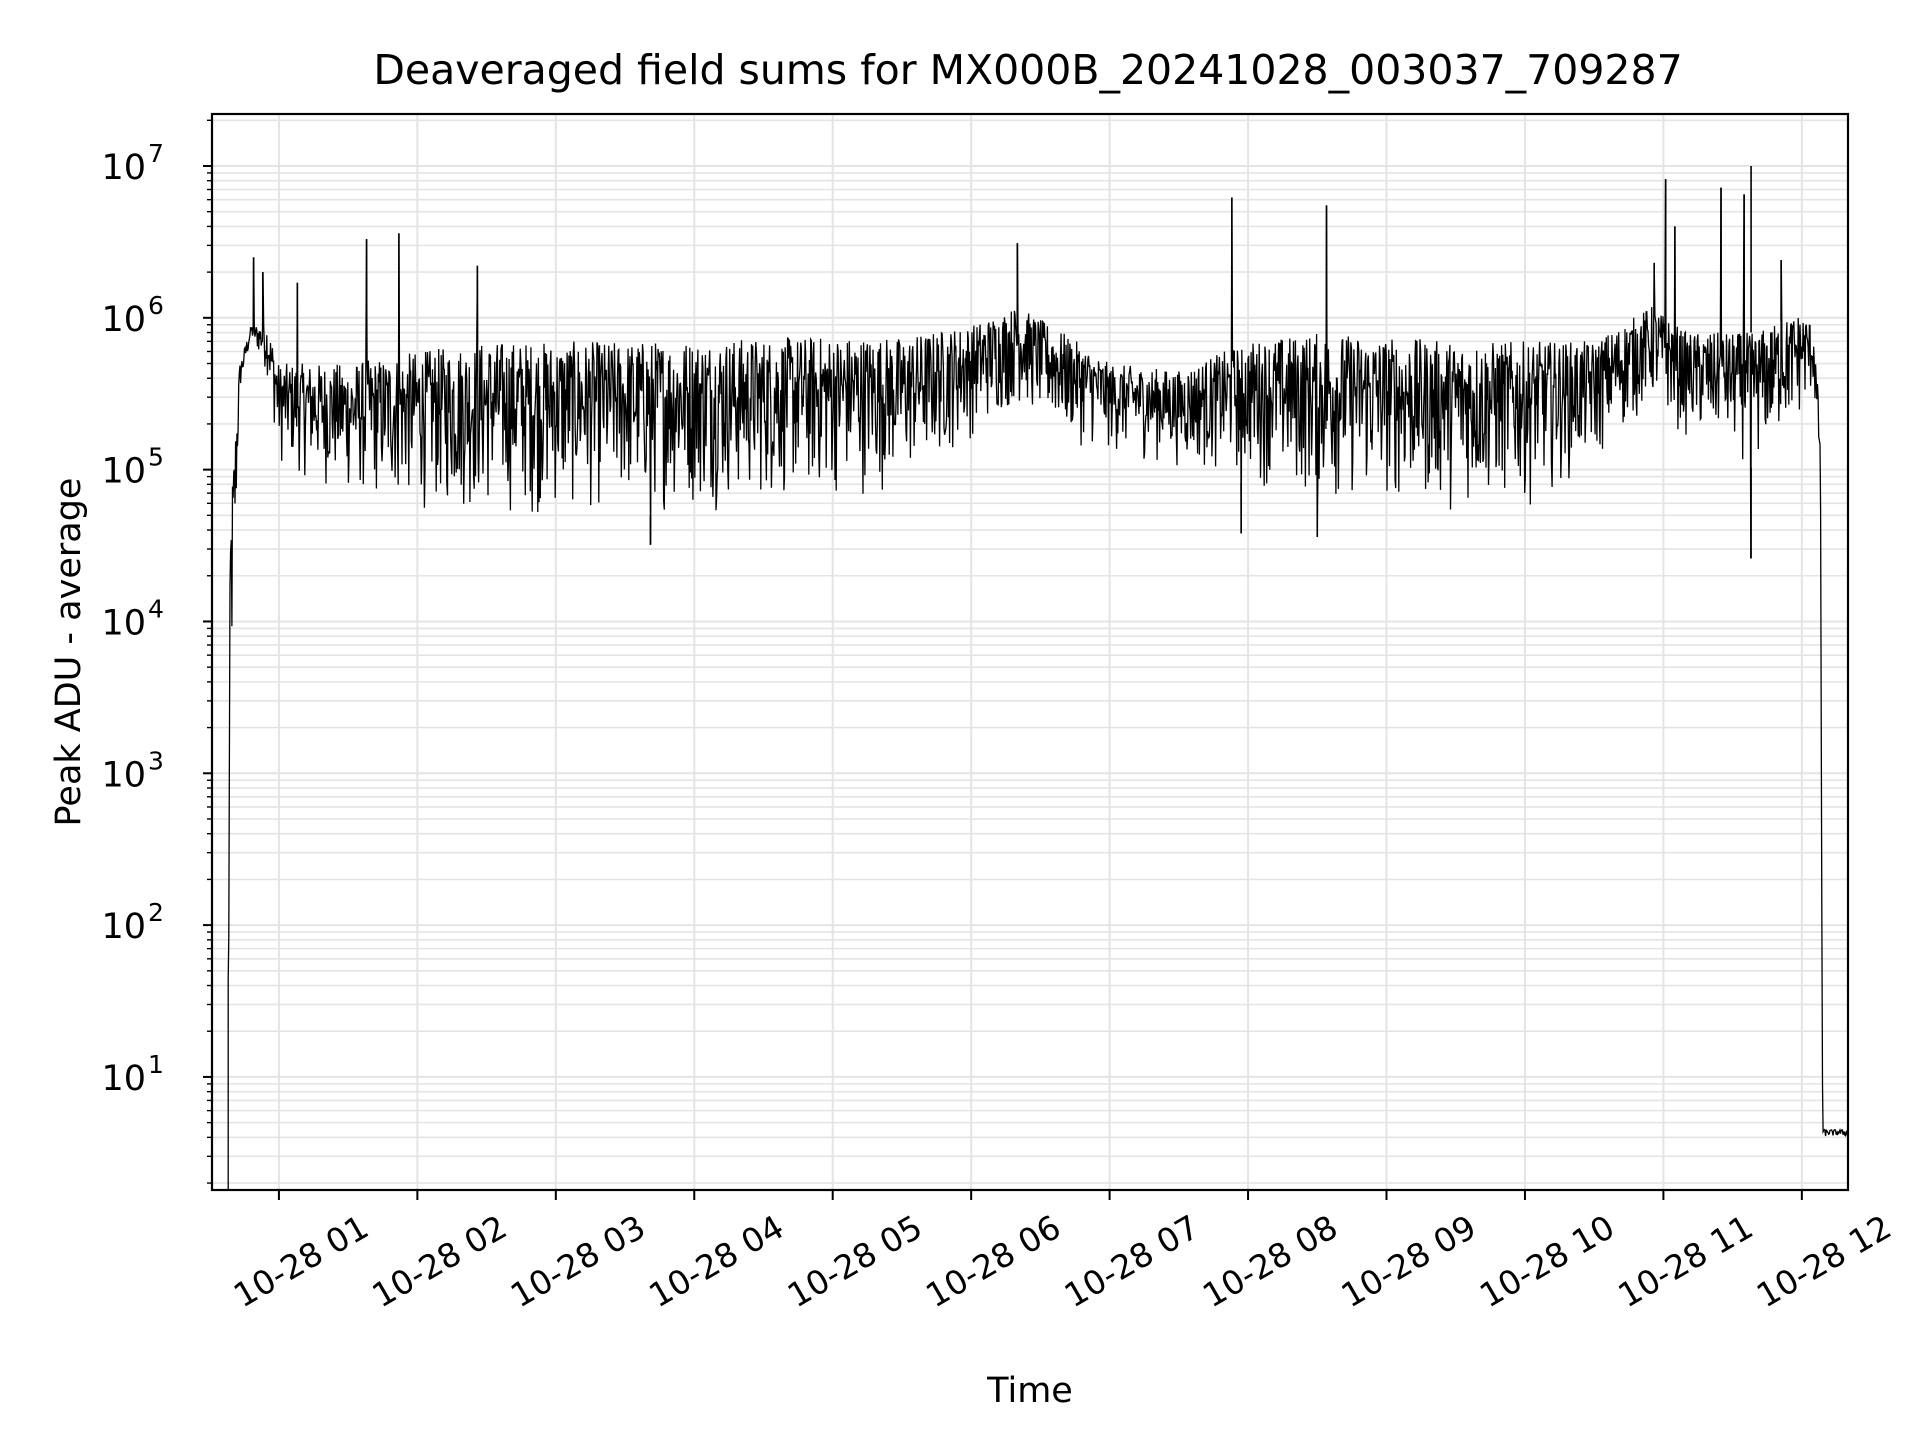 The height and width of the screenshot is (1440, 1920). I want to click on y-tick-label: 10 5, so click(132, 467).